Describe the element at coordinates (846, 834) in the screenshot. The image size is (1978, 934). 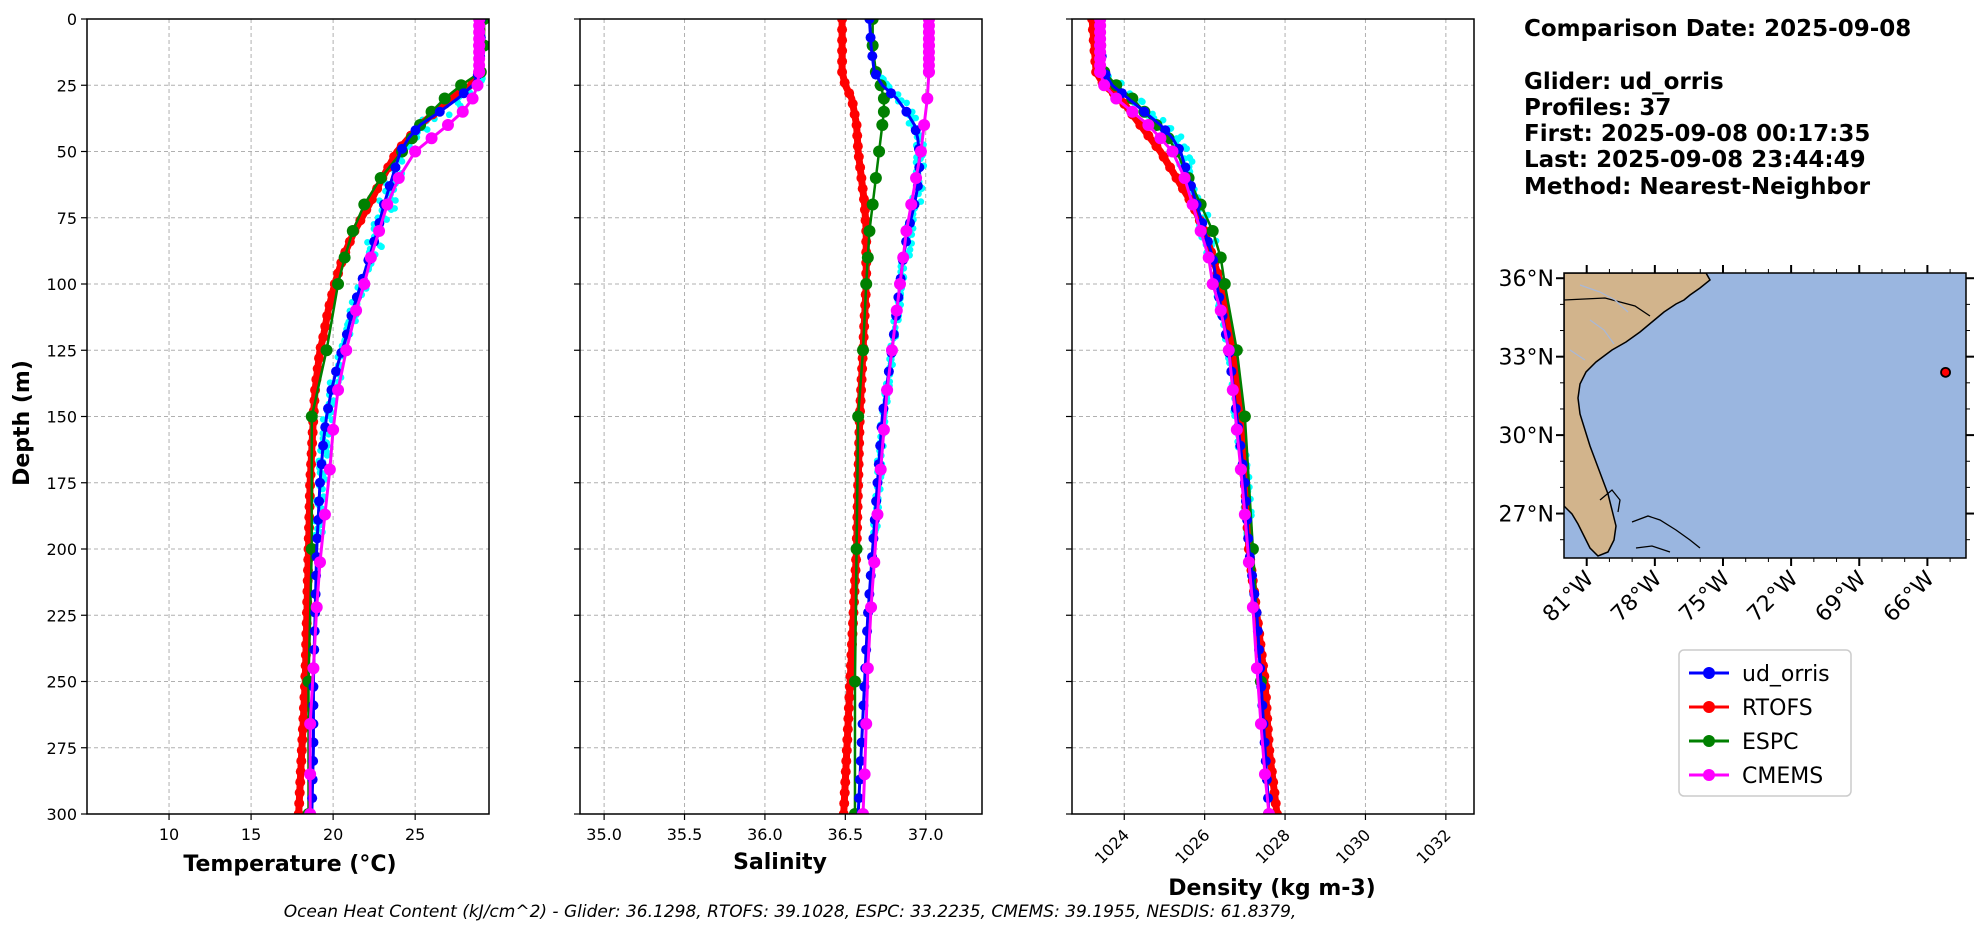
I see `x-tick-label: 36.5` at that location.